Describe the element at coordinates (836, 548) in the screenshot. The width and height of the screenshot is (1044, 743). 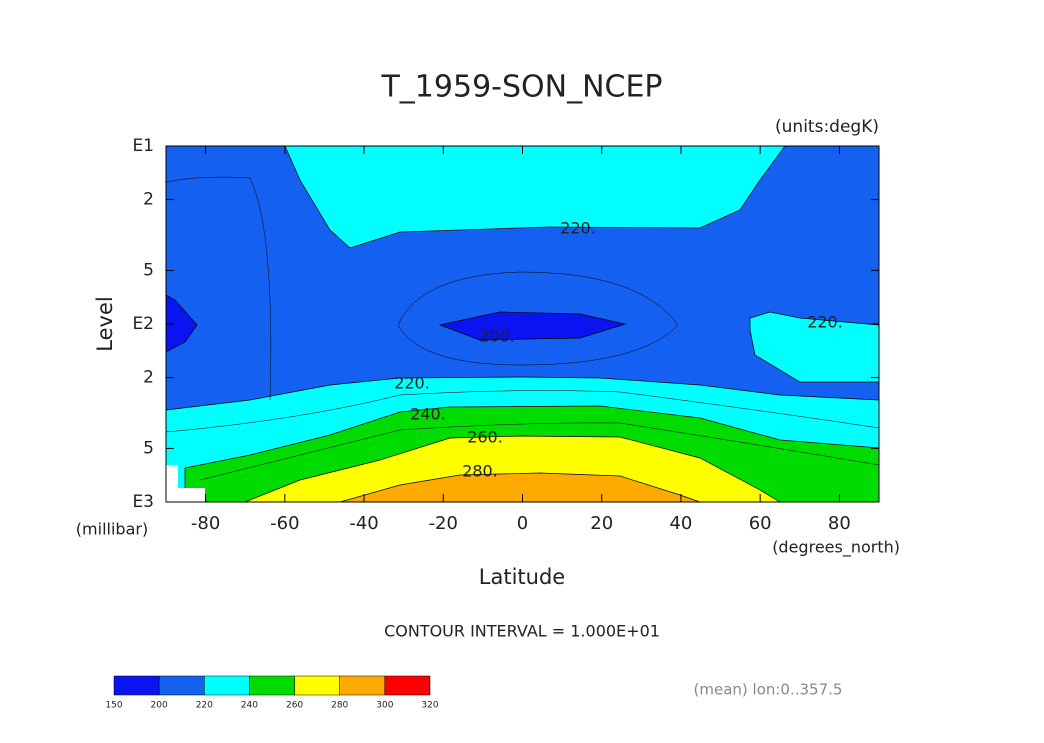
I see `x-units: (degrees_north)` at that location.